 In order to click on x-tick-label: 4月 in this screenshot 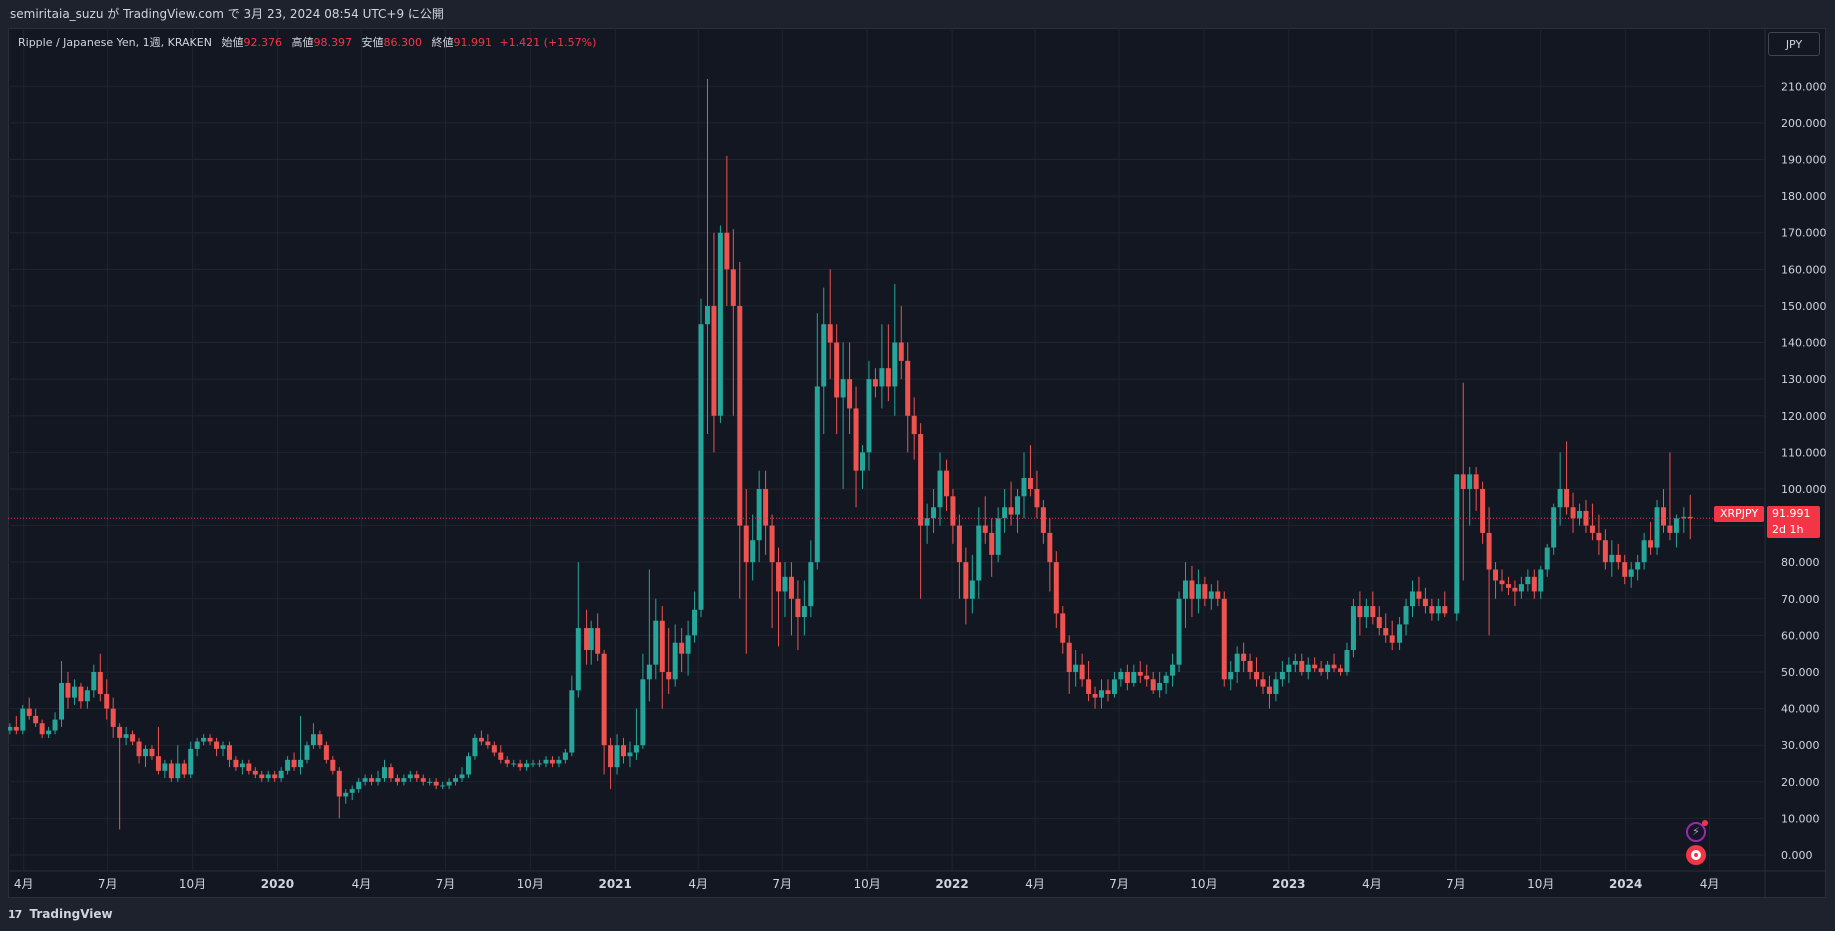, I will do `click(1710, 884)`.